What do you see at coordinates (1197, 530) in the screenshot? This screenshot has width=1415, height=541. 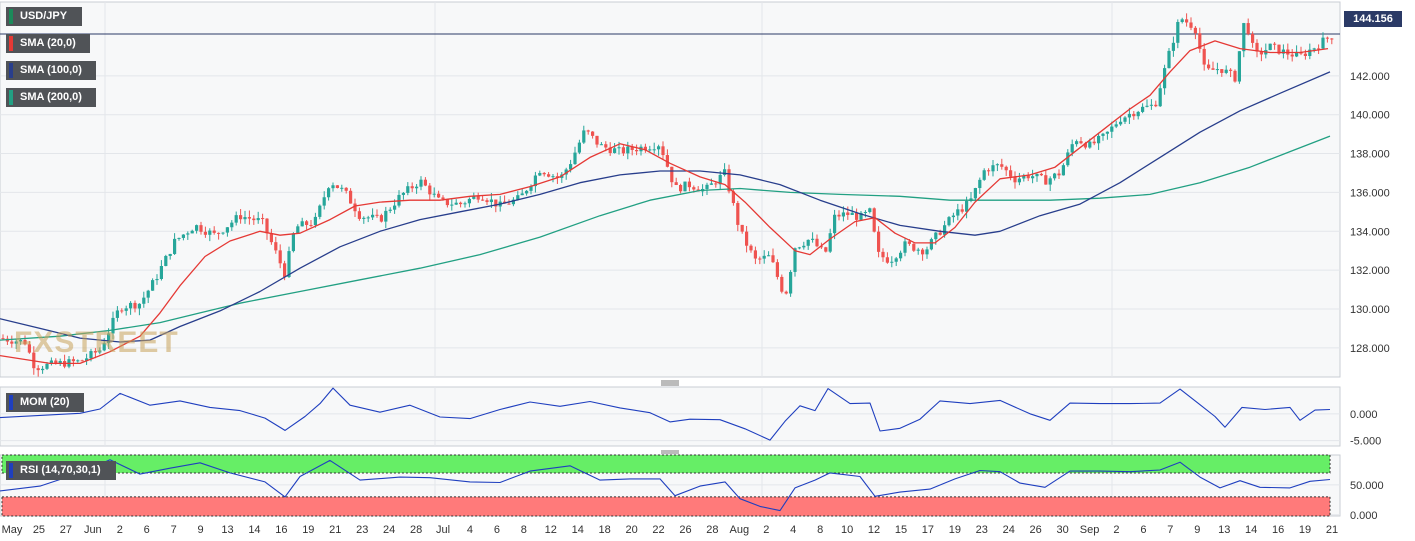 I see `x-tick-label: 9` at bounding box center [1197, 530].